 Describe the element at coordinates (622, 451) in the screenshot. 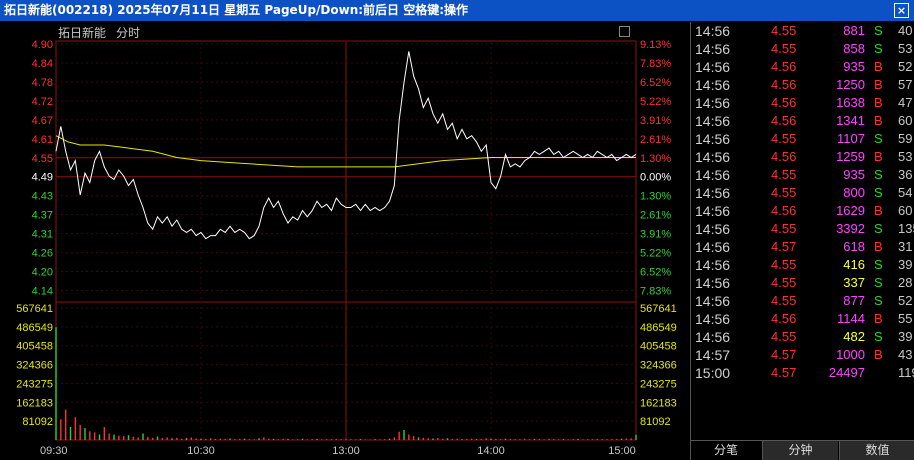

I see `time-axis-label: 15:00` at that location.